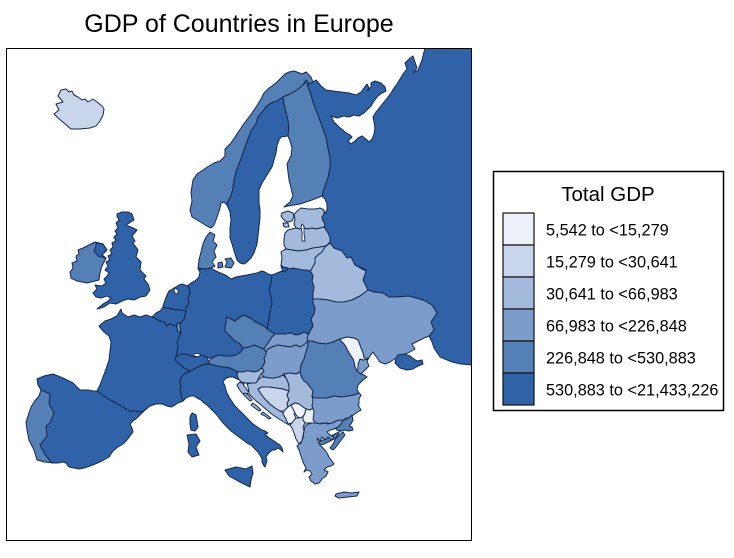 This screenshot has width=734, height=558. Describe the element at coordinates (616, 327) in the screenshot. I see `svg-text: 66,983 to <226,848` at that location.